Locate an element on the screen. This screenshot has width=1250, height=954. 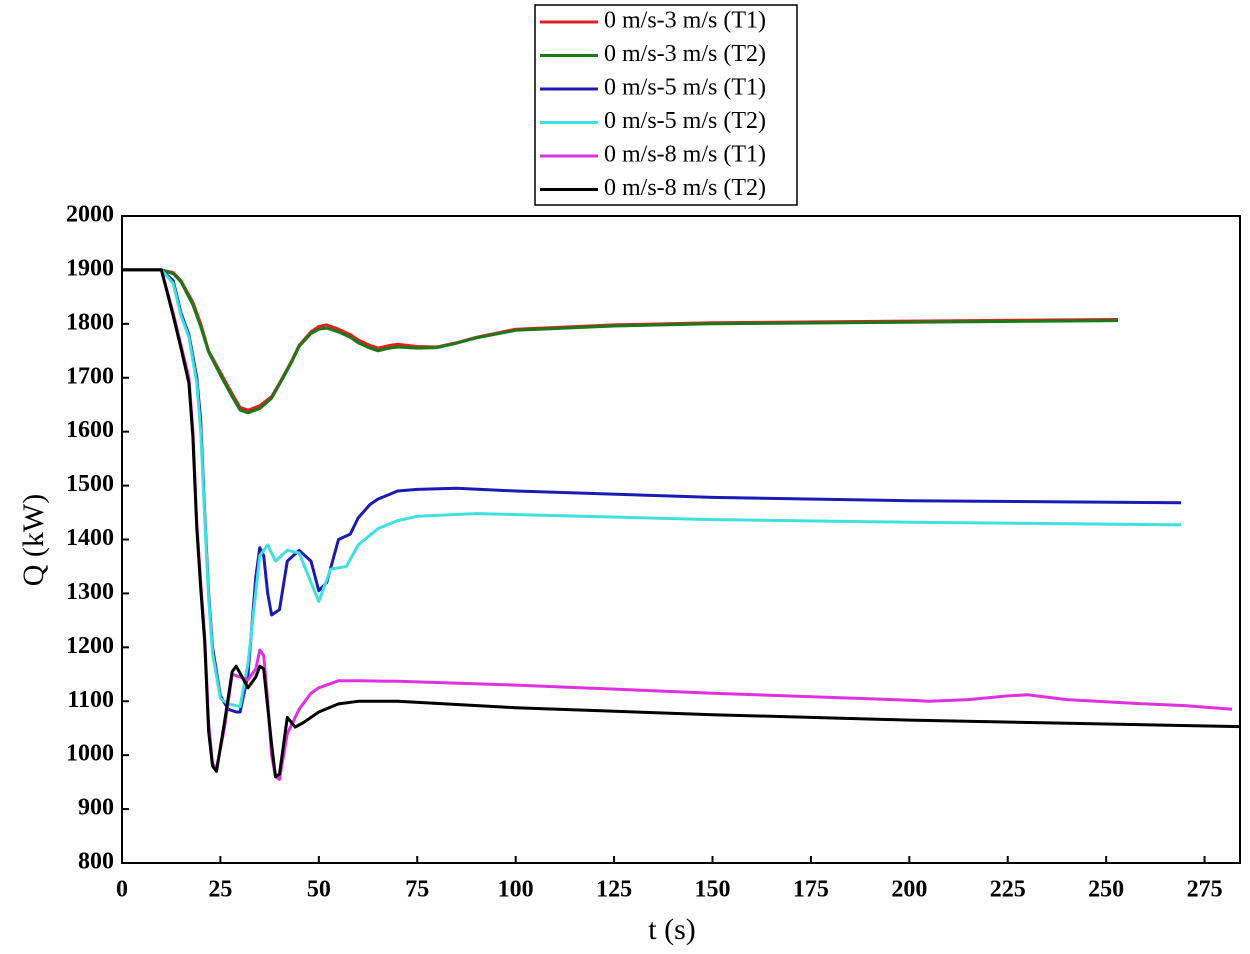
legend-box is located at coordinates (666, 105).